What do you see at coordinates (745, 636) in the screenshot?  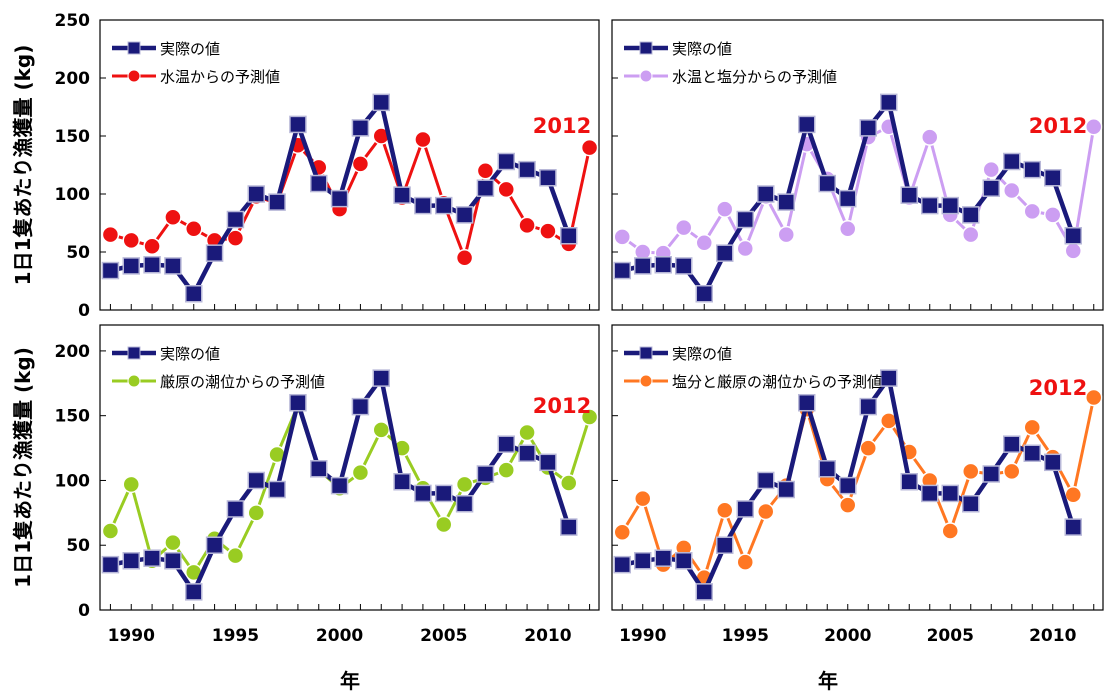 I see `x-tick-label: 1995` at bounding box center [745, 636].